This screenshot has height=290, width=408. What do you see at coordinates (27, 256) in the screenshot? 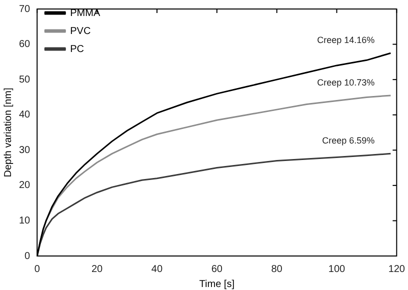
I see `y-tick-label: 0` at bounding box center [27, 256].